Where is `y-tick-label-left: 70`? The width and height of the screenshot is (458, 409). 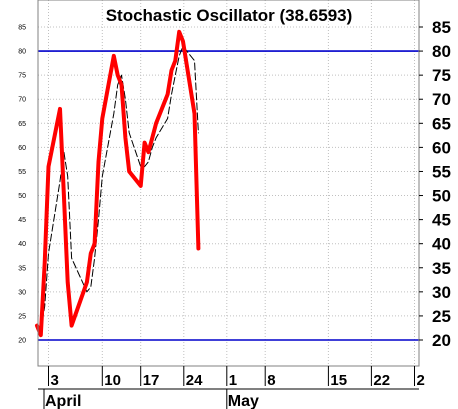 y-tick-label-left: 70 is located at coordinates (22, 100).